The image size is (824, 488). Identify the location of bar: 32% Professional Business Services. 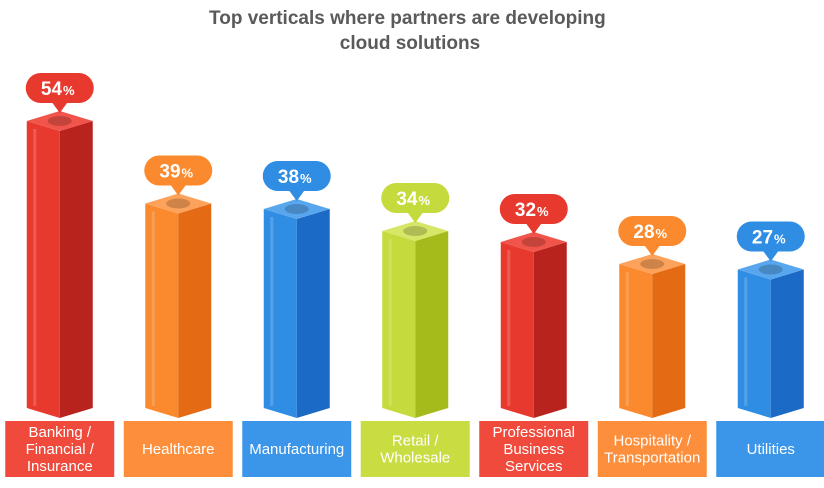
(534, 335).